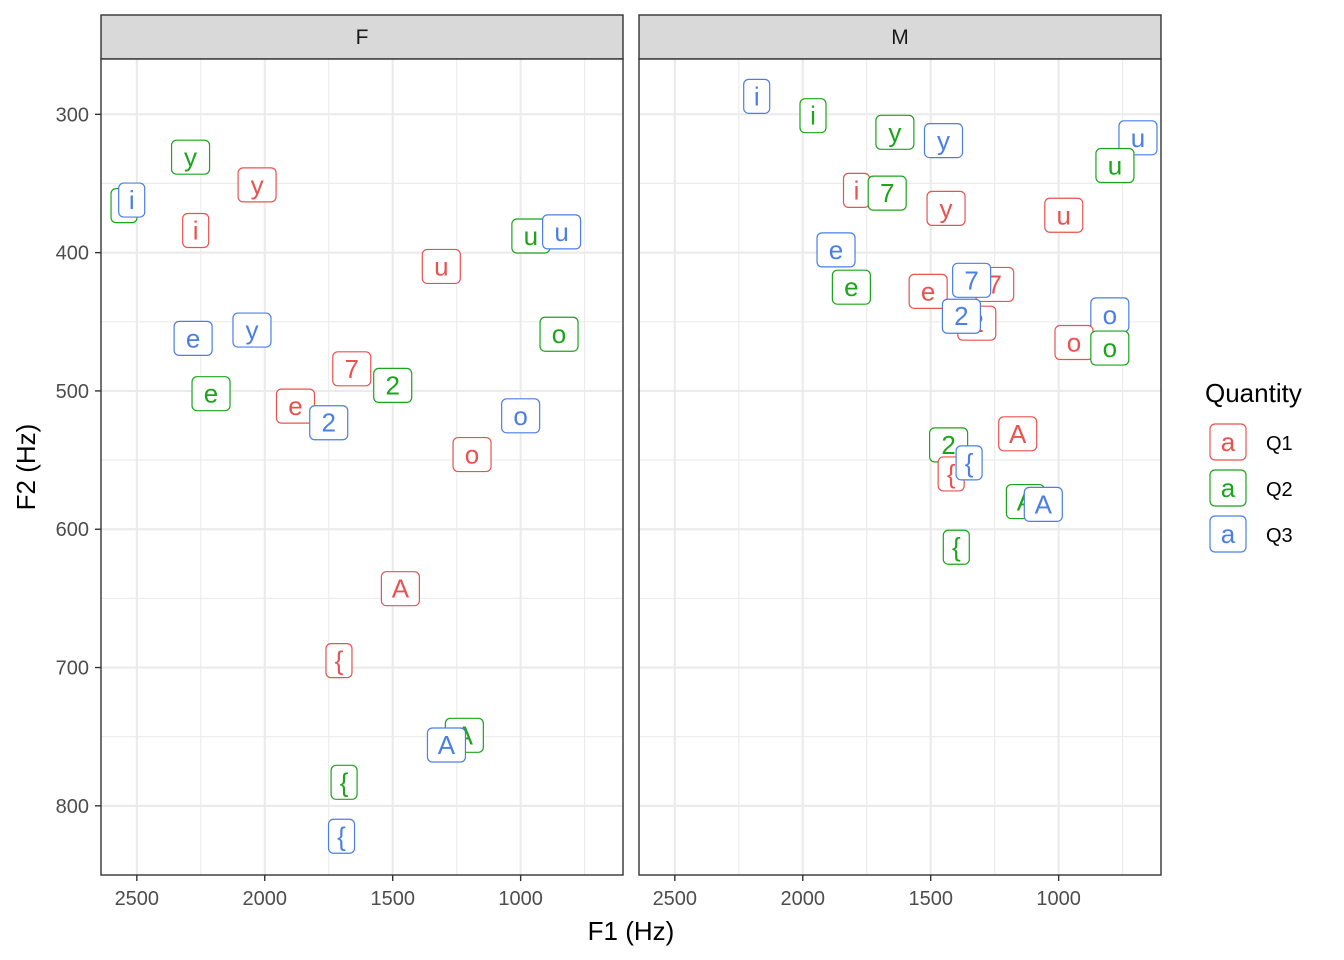 The height and width of the screenshot is (960, 1344). What do you see at coordinates (1058, 899) in the screenshot?
I see `x-tick-label: 1000` at bounding box center [1058, 899].